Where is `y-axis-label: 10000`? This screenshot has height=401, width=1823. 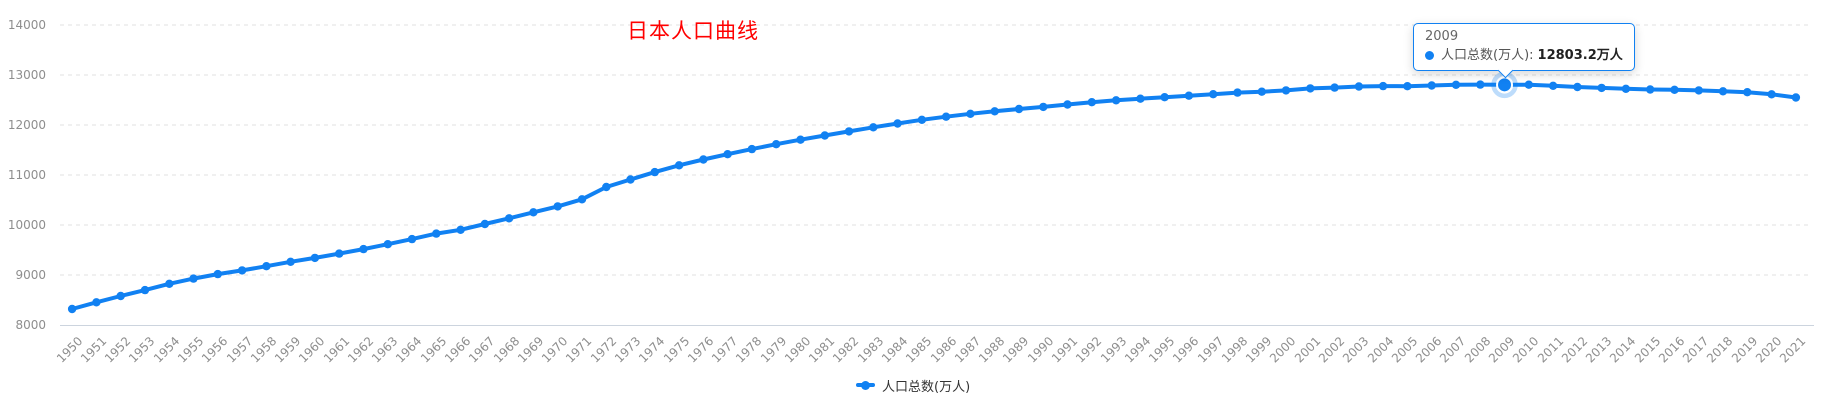
y-axis-label: 10000 is located at coordinates (26, 225).